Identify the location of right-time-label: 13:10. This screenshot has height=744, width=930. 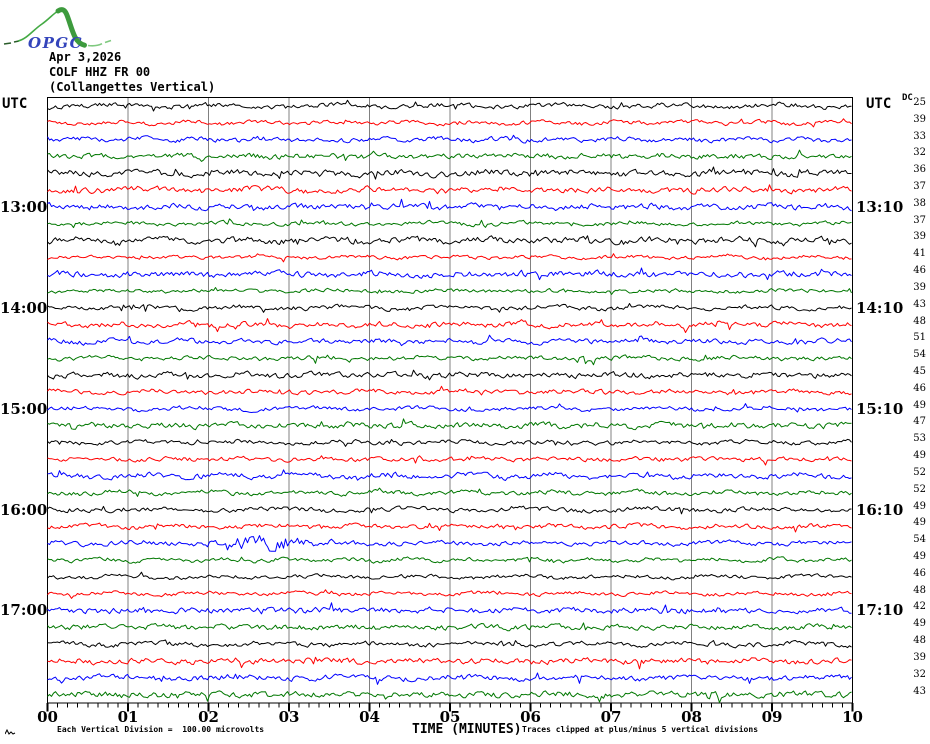
(880, 207).